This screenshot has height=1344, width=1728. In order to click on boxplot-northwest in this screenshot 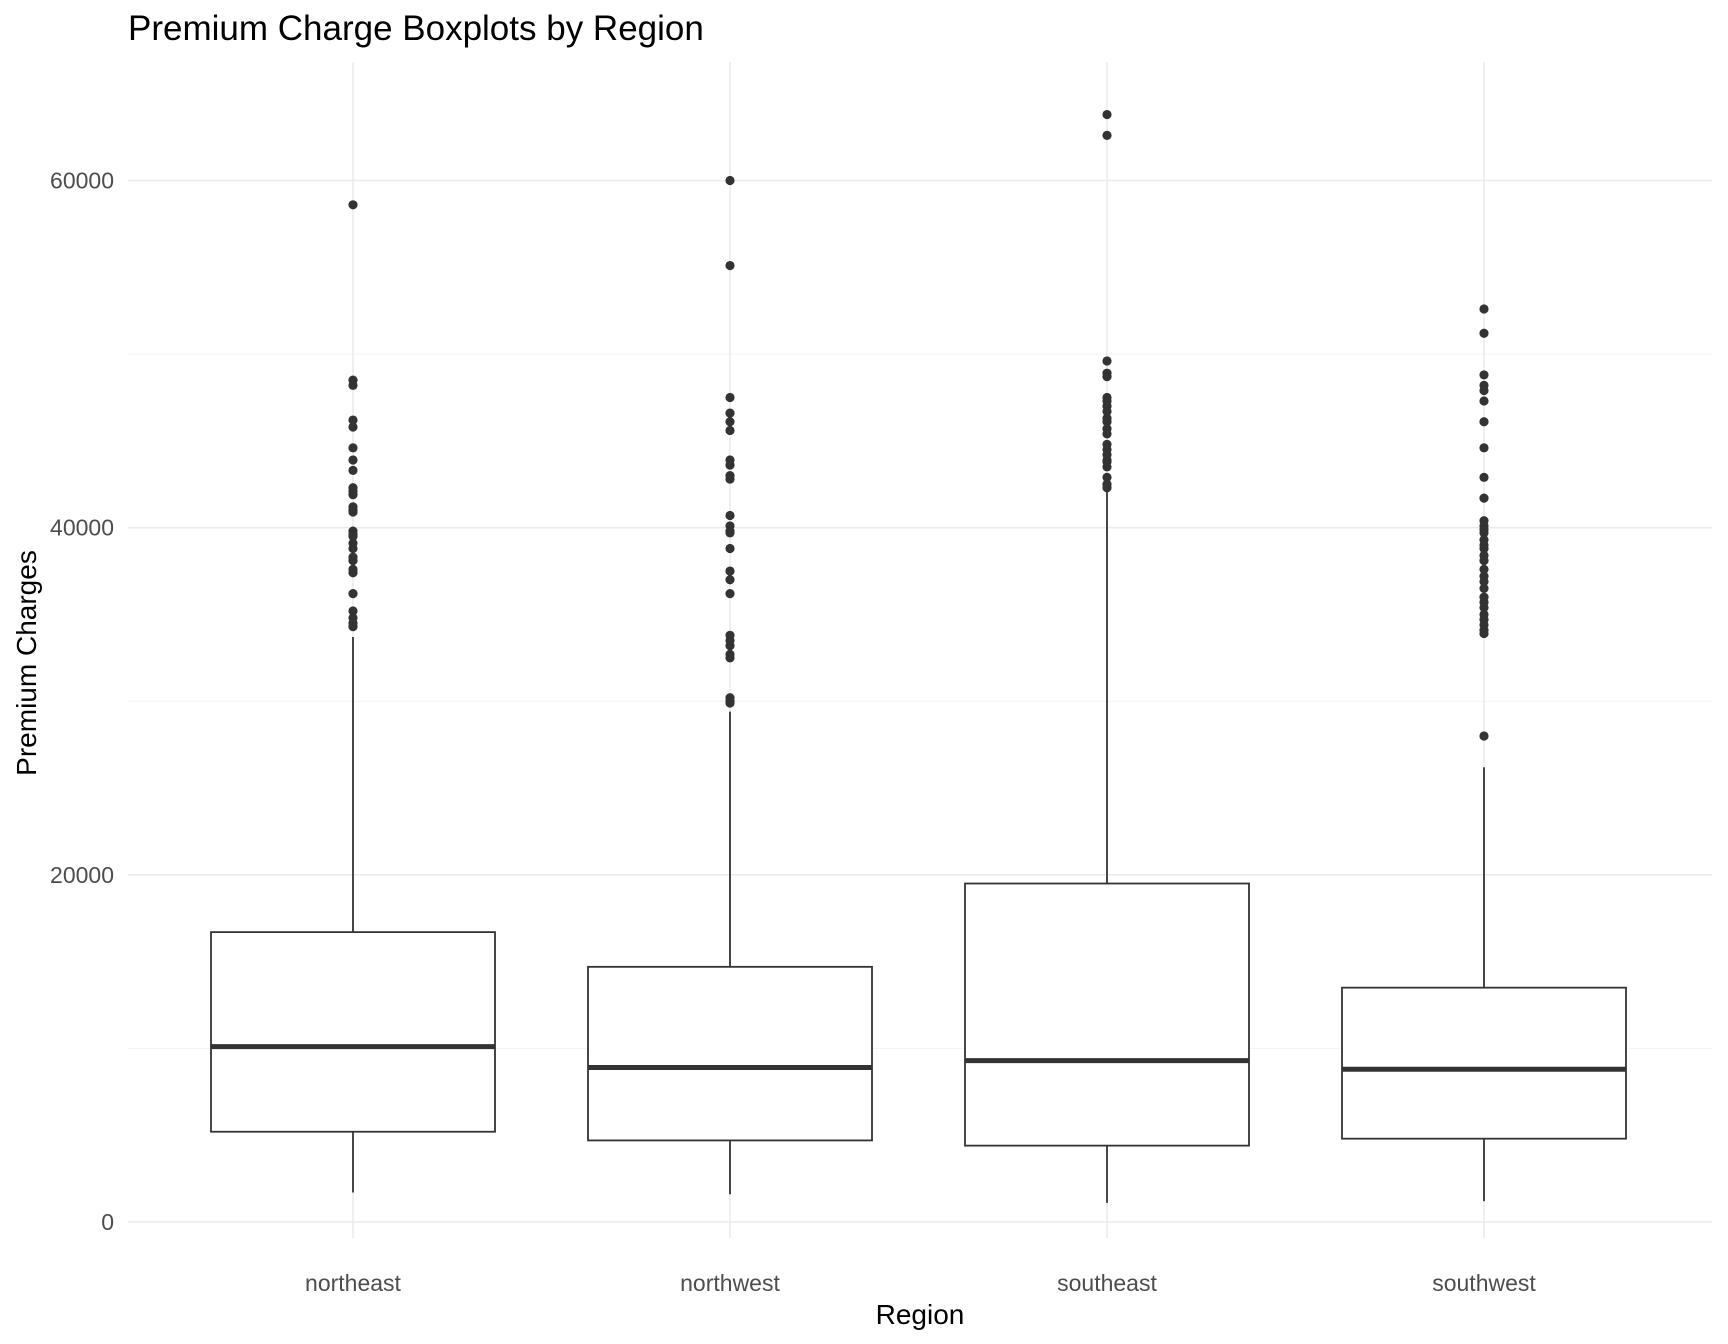, I will do `click(730, 685)`.